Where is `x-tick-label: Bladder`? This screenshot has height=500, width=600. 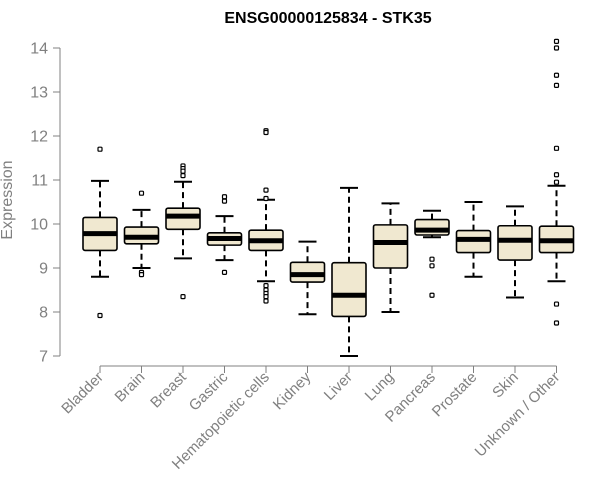
x-tick-label: Bladder is located at coordinates (82, 393).